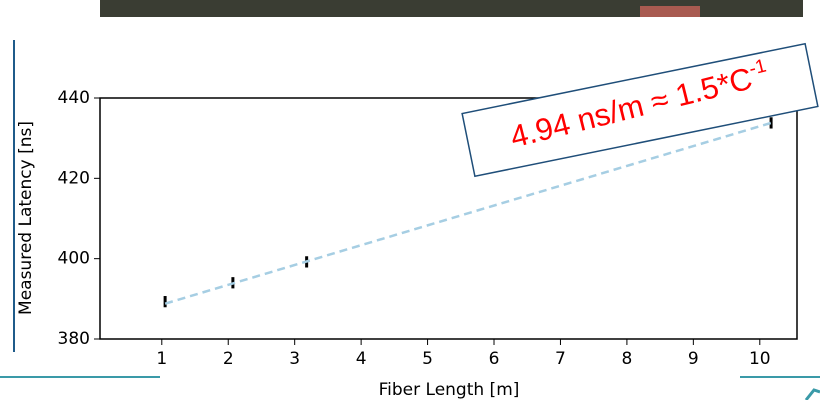 Image resolution: width=820 pixels, height=400 pixels. I want to click on x-axis-label: Fiber Length [m], so click(449, 390).